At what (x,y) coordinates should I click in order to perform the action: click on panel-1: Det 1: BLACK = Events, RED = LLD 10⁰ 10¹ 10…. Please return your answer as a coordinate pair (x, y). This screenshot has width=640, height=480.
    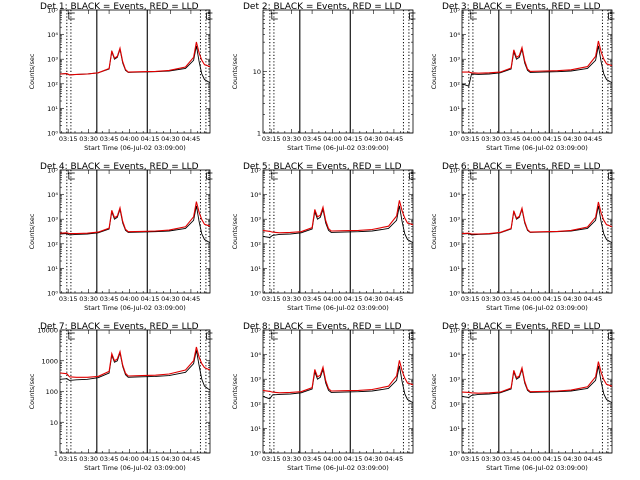
    Looking at the image, I should click on (120, 77).